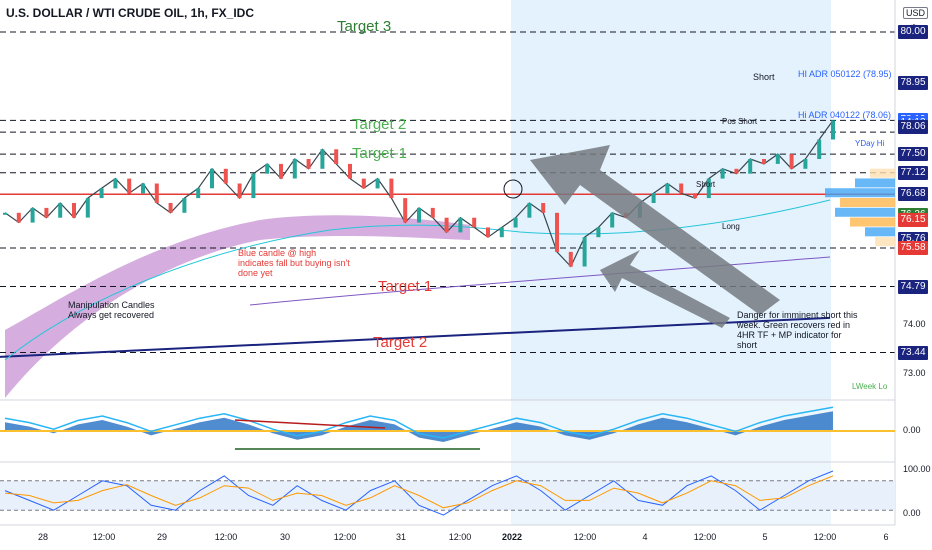 This screenshot has width=932, height=550. What do you see at coordinates (405, 286) in the screenshot?
I see `target-1-red-label: Target 1` at bounding box center [405, 286].